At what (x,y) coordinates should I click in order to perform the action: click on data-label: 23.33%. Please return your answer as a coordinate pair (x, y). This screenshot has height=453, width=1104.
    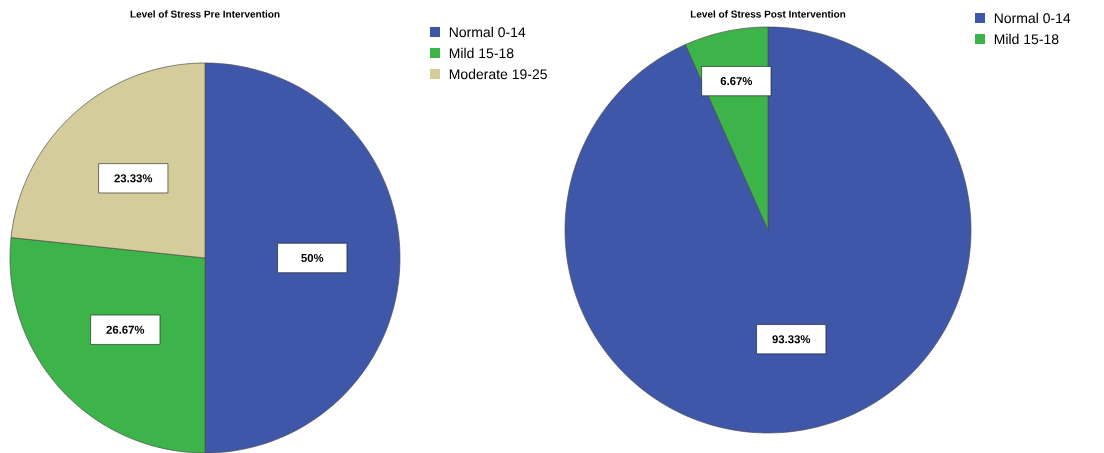
    Looking at the image, I should click on (133, 178).